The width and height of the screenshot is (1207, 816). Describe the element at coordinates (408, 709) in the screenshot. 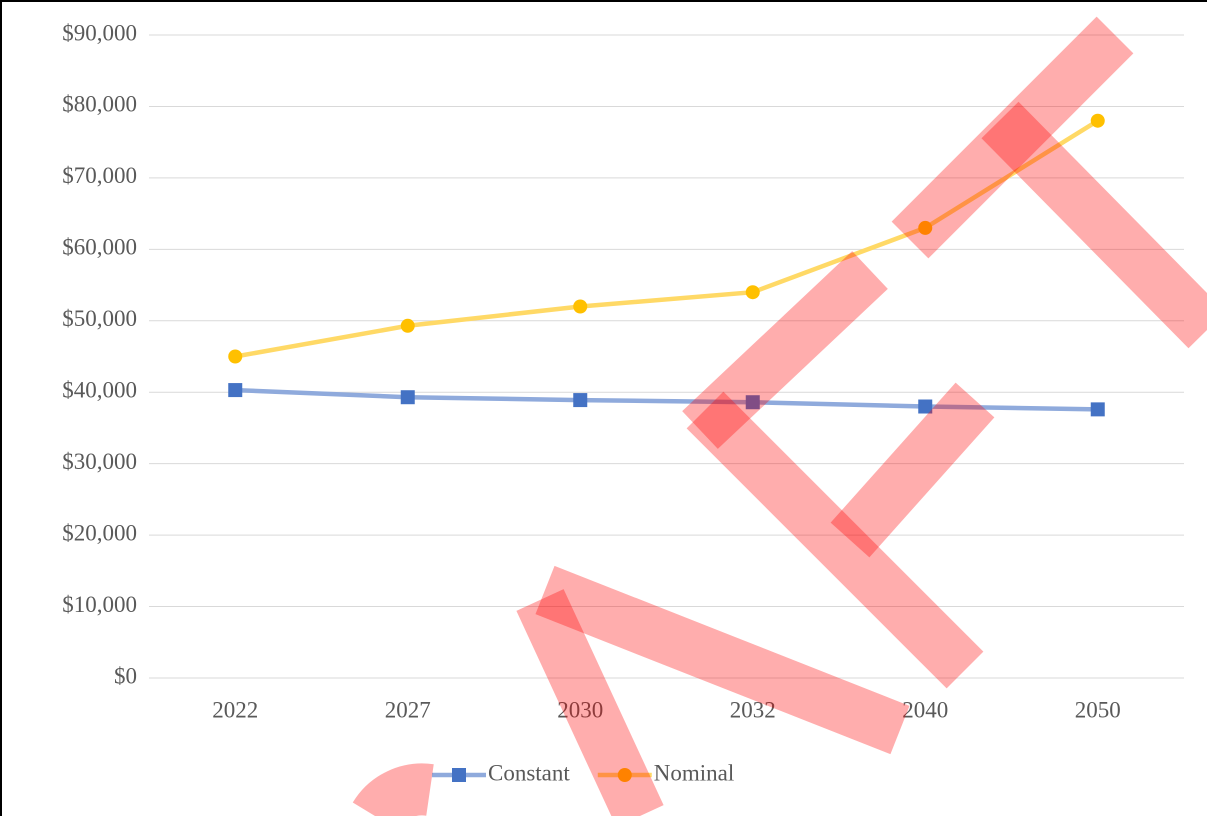

I see `x-tick-label: 2027` at that location.